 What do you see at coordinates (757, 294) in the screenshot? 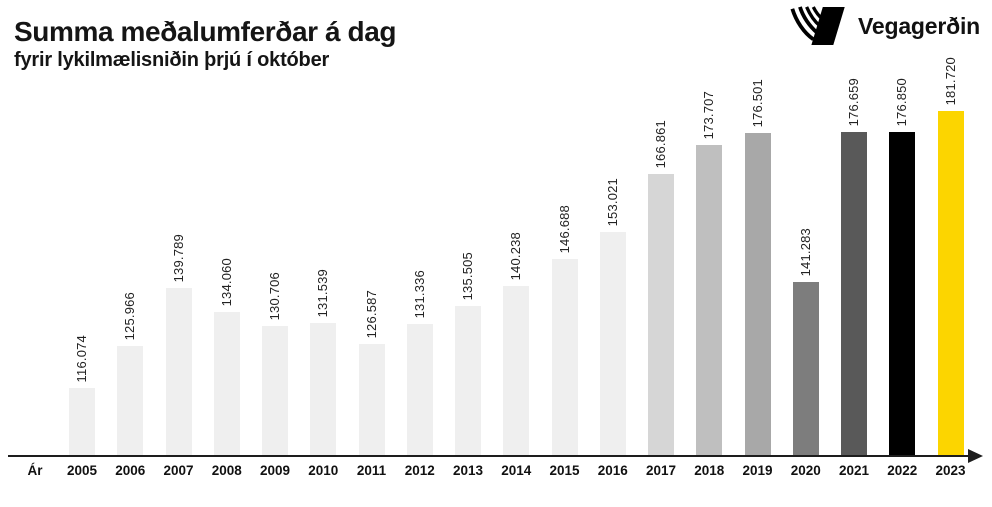
I see `bar-2019` at bounding box center [757, 294].